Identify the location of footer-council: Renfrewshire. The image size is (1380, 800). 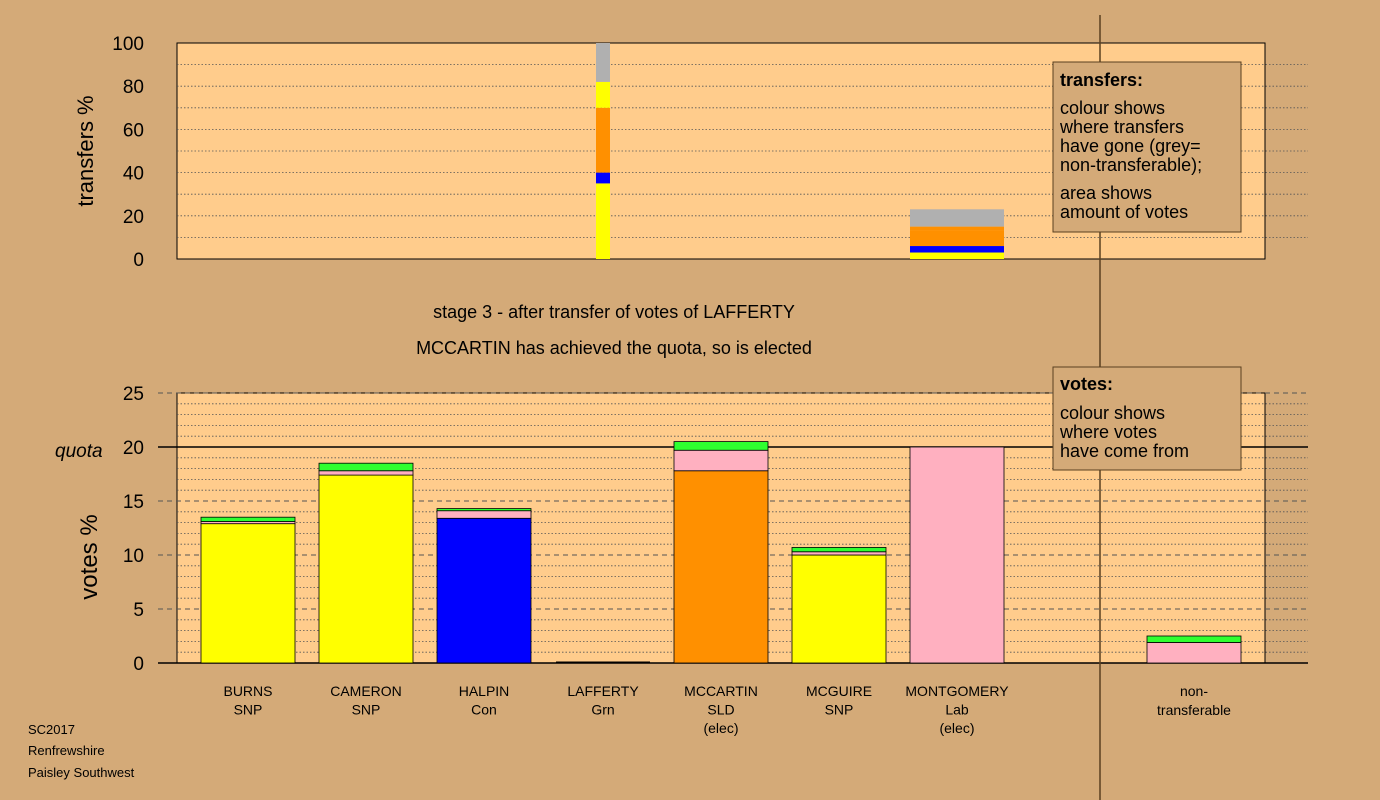
(66, 750).